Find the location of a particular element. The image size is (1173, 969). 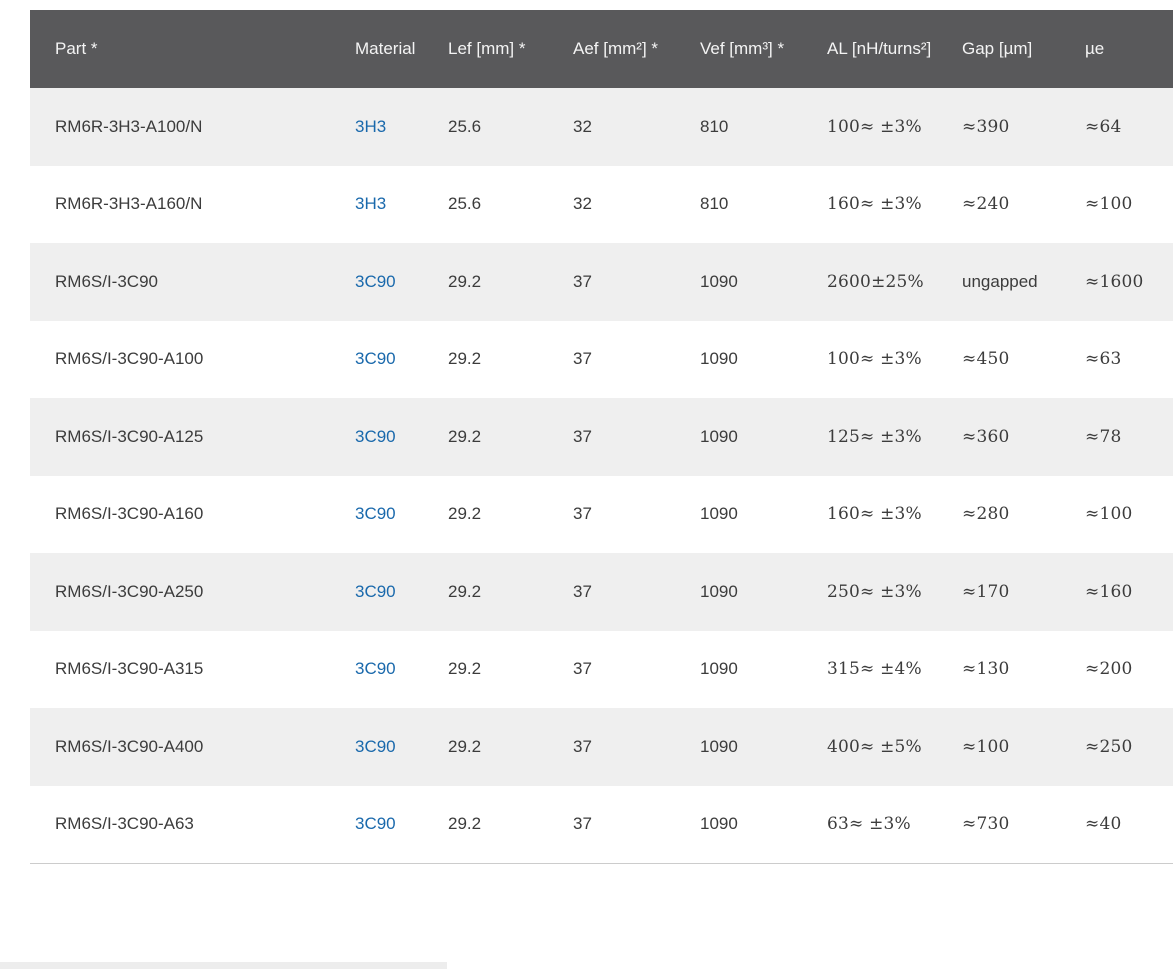

cell-gap: ≈390 is located at coordinates (986, 126).